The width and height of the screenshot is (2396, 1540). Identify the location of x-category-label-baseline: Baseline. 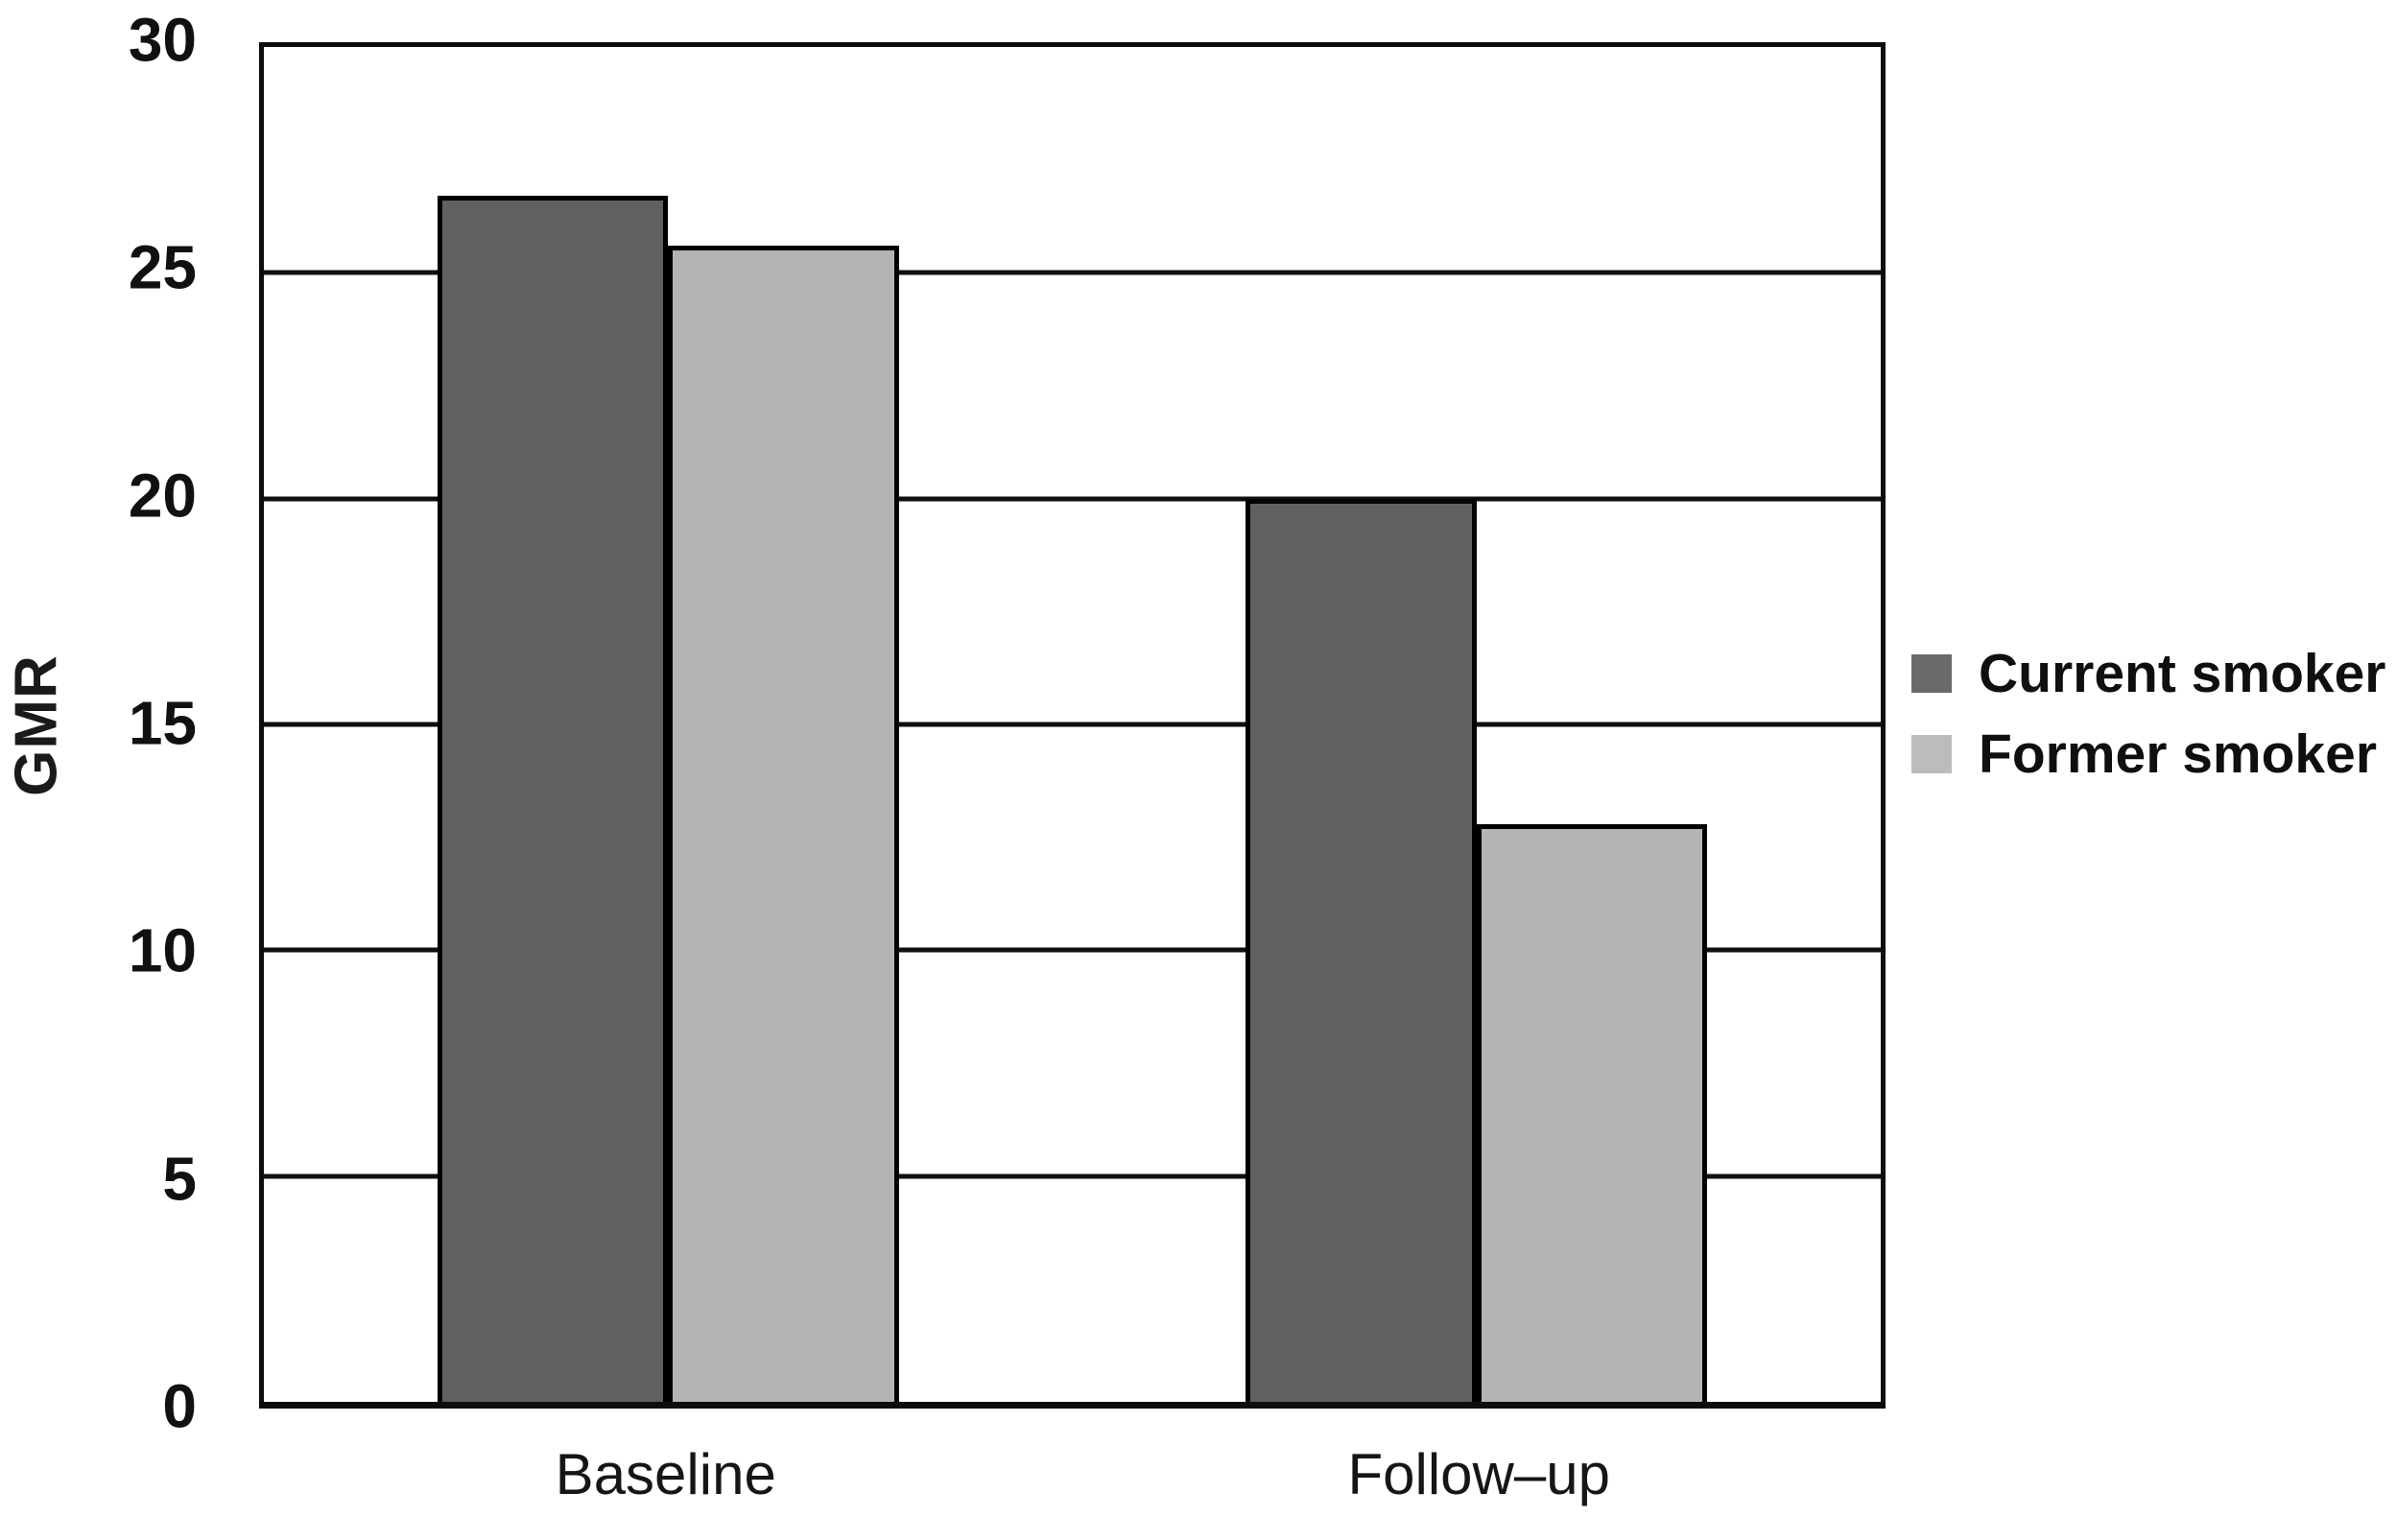
(665, 1474).